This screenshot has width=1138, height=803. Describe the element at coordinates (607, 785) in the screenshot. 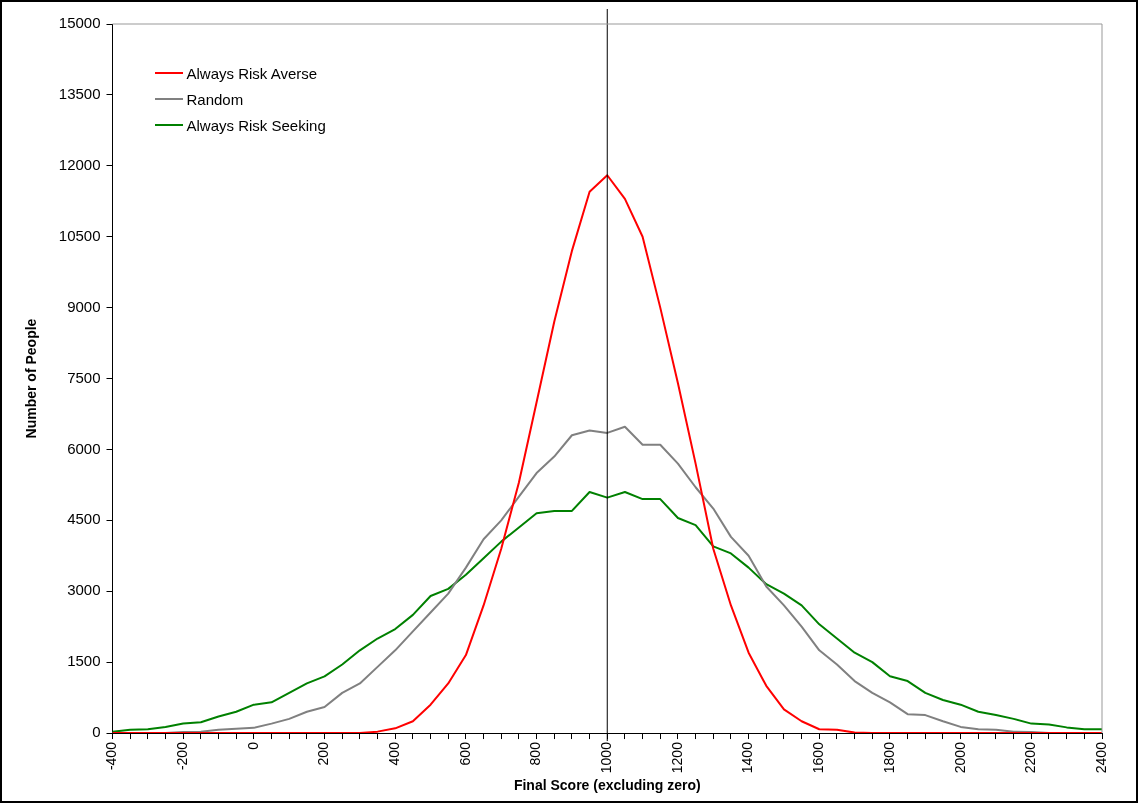

I see `x-axis-title: Final Score (excluding zero)` at that location.